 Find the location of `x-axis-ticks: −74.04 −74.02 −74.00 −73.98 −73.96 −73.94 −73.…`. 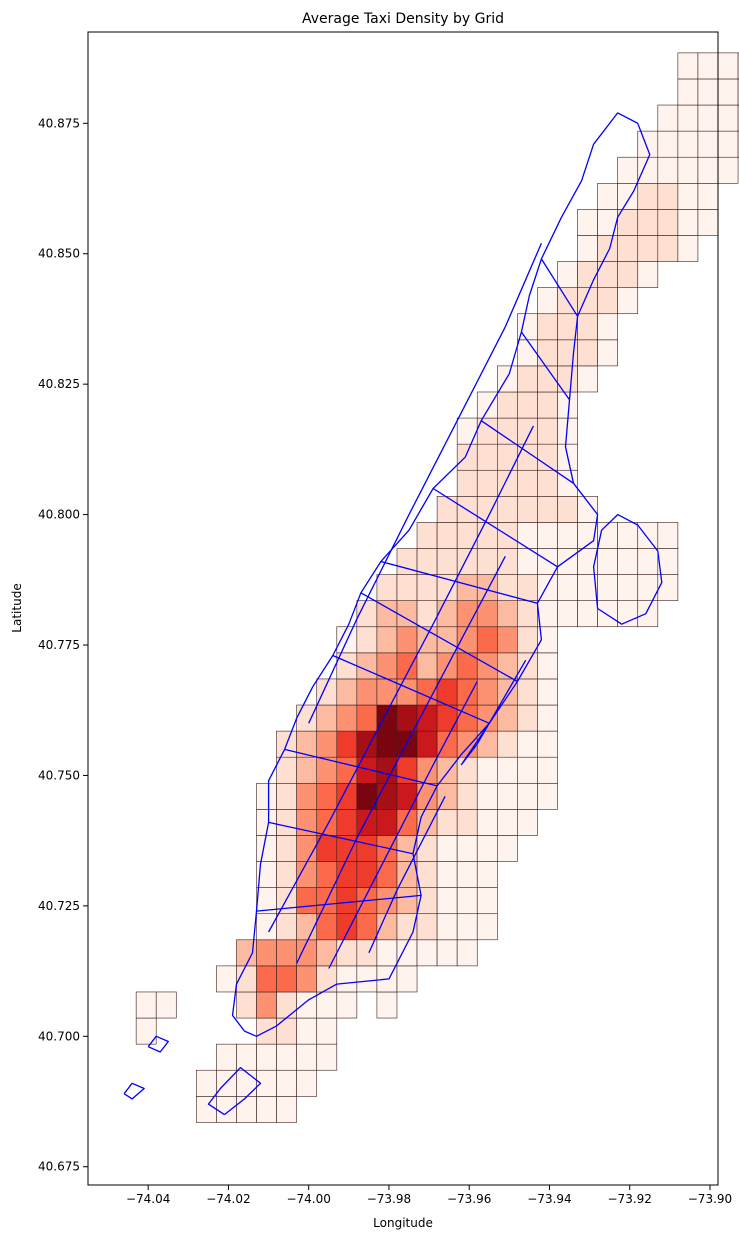

x-axis-ticks: −74.04 −74.02 −74.00 −73.98 −73.96 −73.94 −73.… is located at coordinates (429, 1195).